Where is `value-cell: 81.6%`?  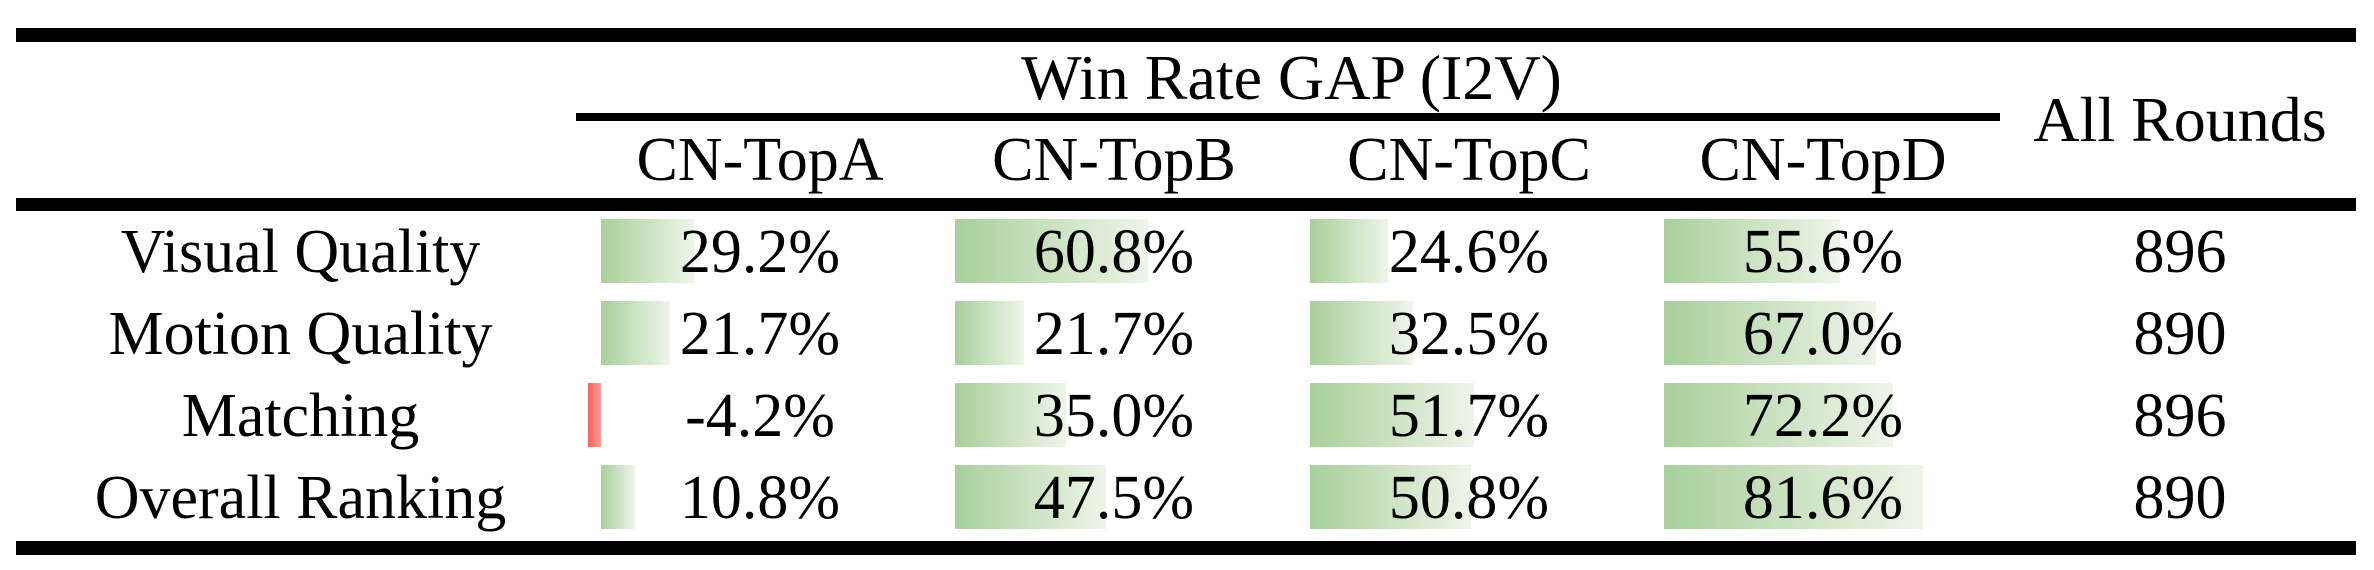
value-cell: 81.6% is located at coordinates (1823, 498).